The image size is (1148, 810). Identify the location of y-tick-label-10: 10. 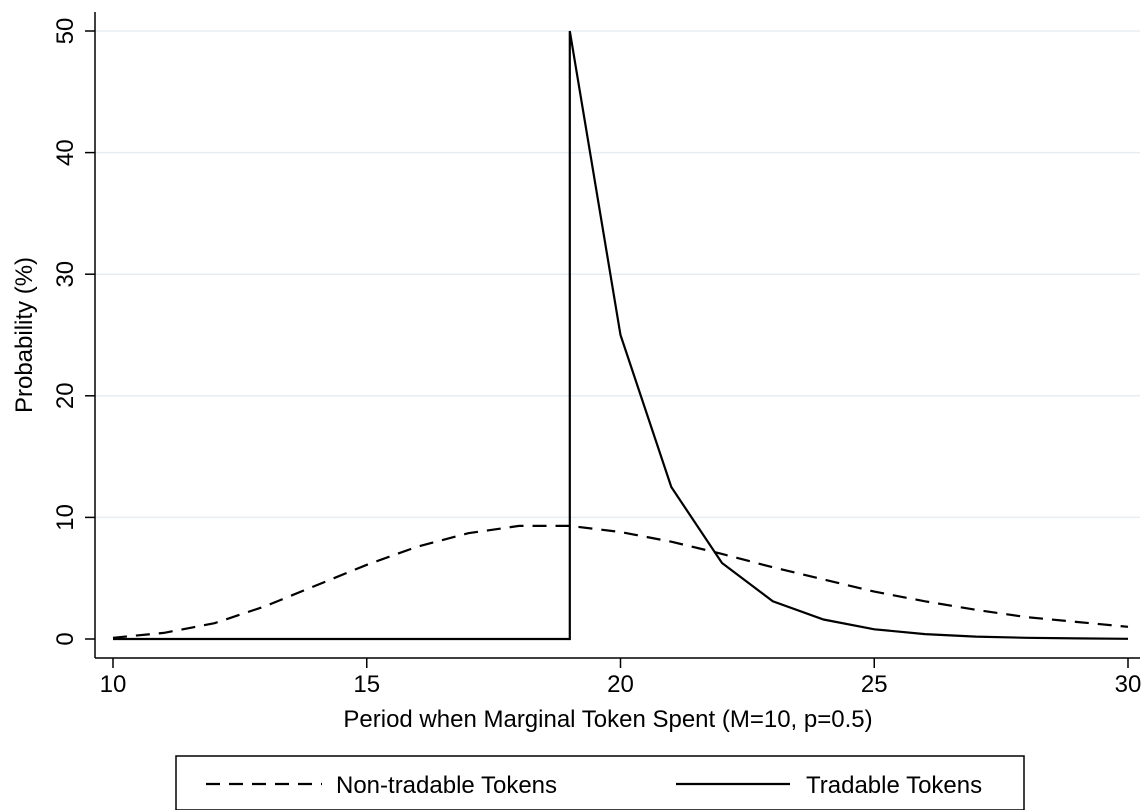
(65, 517).